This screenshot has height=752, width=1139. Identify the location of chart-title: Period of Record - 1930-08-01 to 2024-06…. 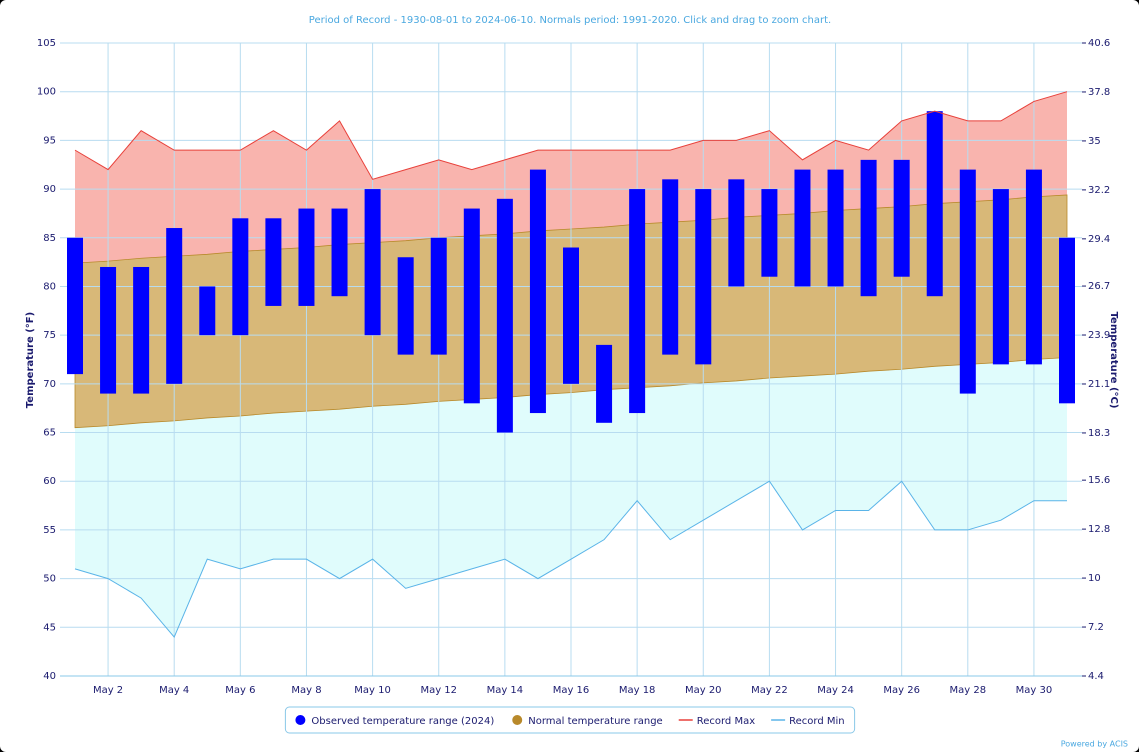
(570, 20).